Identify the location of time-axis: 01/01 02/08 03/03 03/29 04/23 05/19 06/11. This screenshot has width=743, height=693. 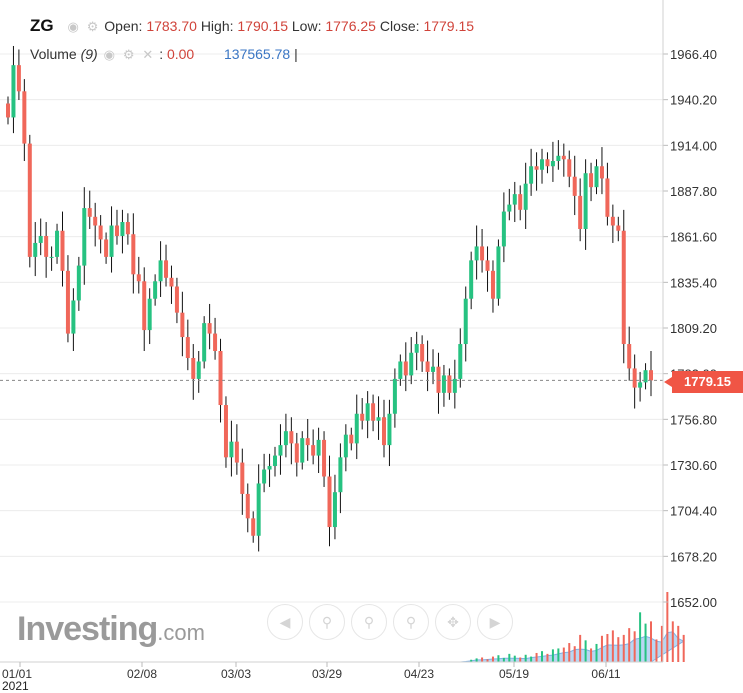
(331, 671).